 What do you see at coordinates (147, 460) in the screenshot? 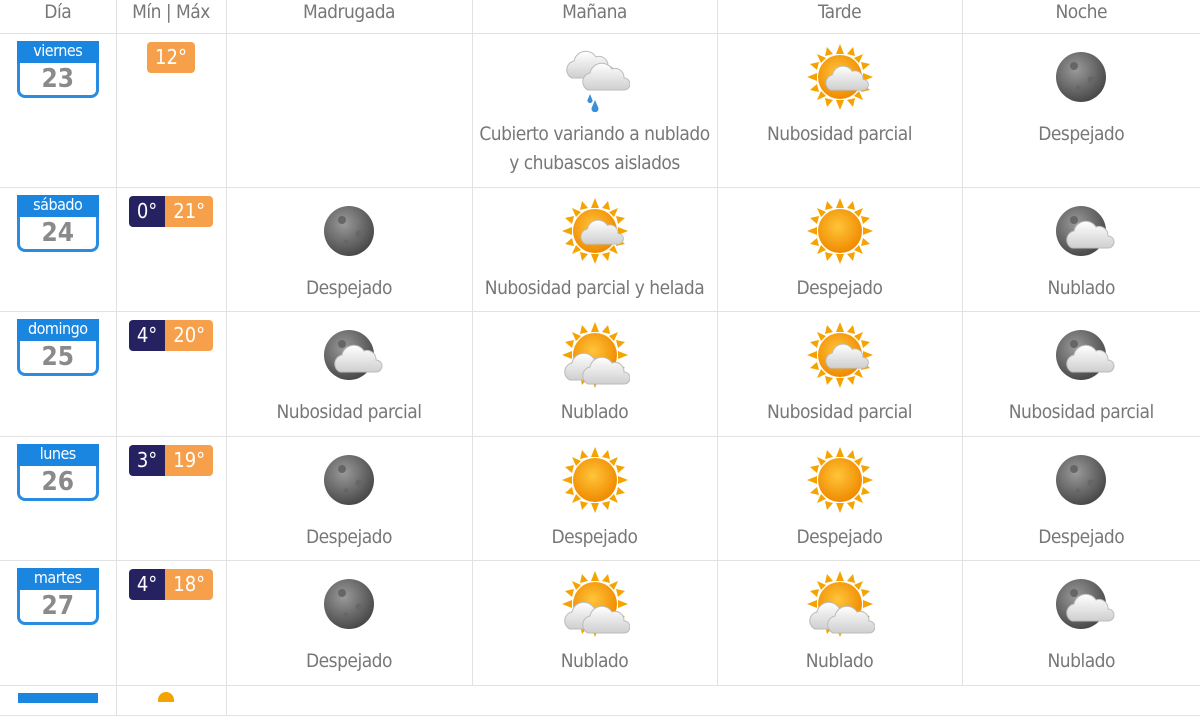
I see `temp-min: 3°` at bounding box center [147, 460].